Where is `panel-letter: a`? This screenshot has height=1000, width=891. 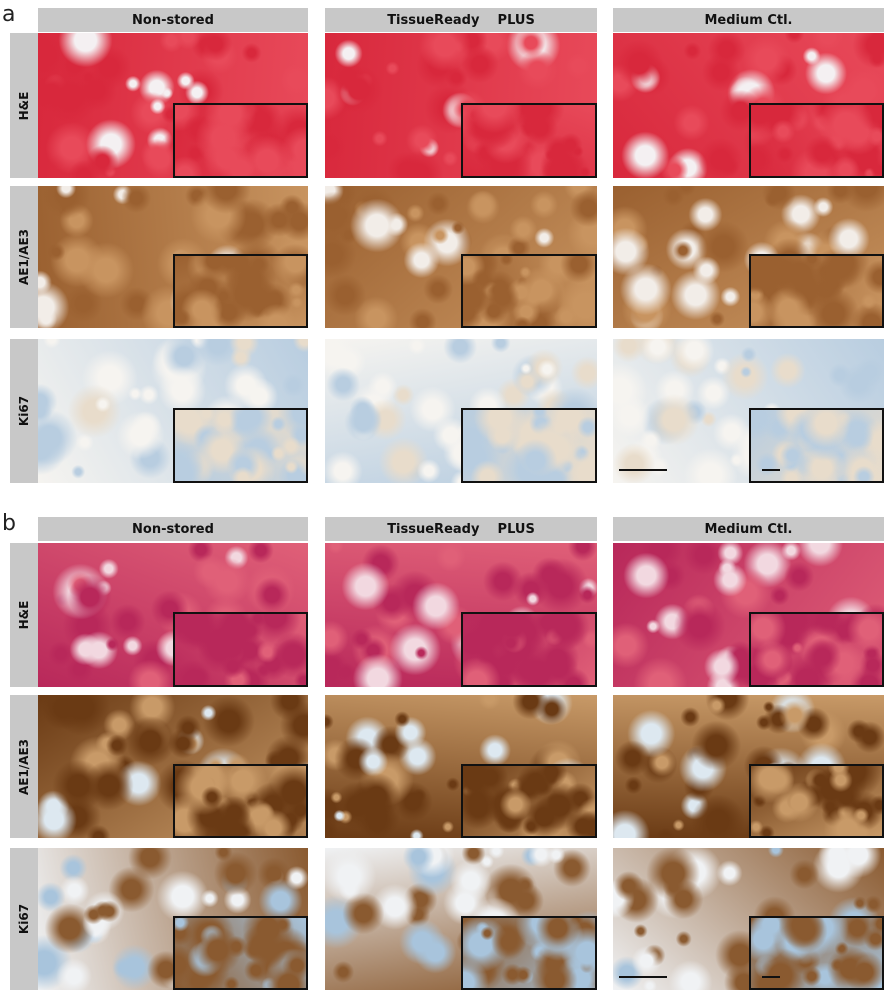
panel-letter: a is located at coordinates (9, 14).